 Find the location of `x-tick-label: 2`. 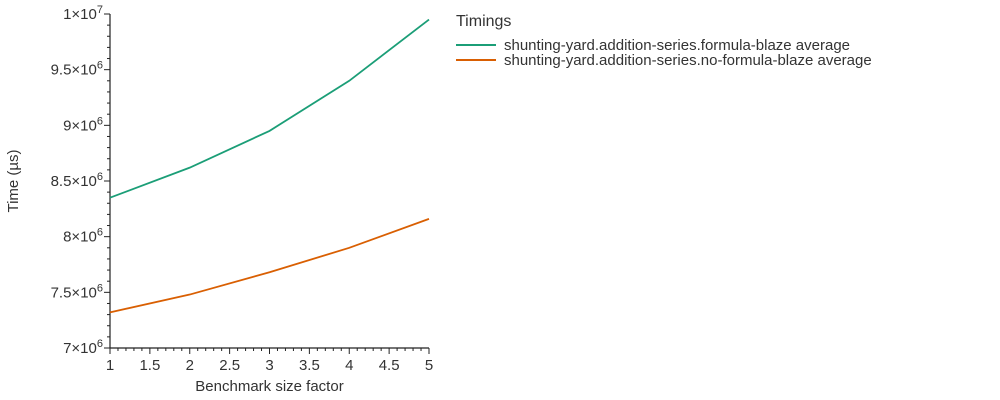

x-tick-label: 2 is located at coordinates (190, 365).